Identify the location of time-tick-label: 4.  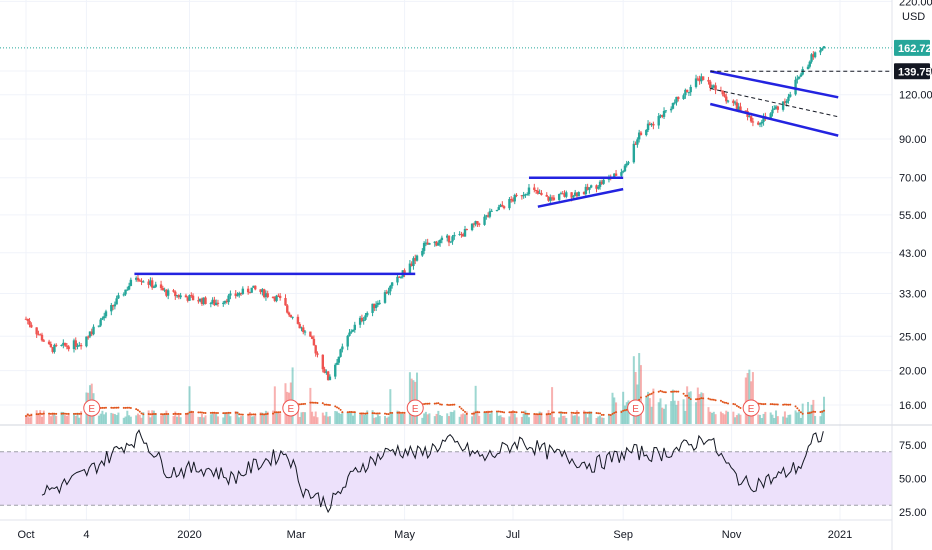
(86, 535).